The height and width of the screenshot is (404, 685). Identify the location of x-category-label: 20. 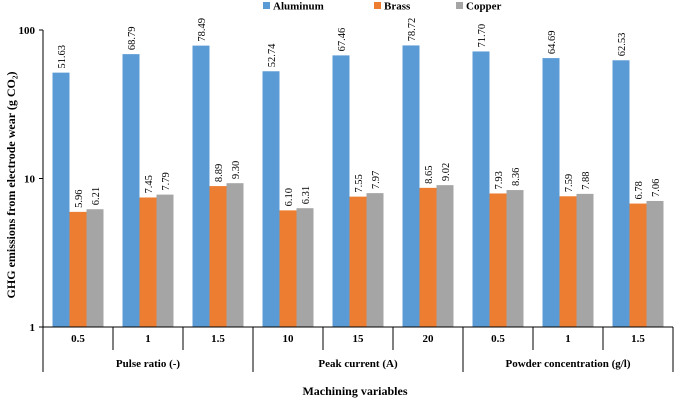
(429, 339).